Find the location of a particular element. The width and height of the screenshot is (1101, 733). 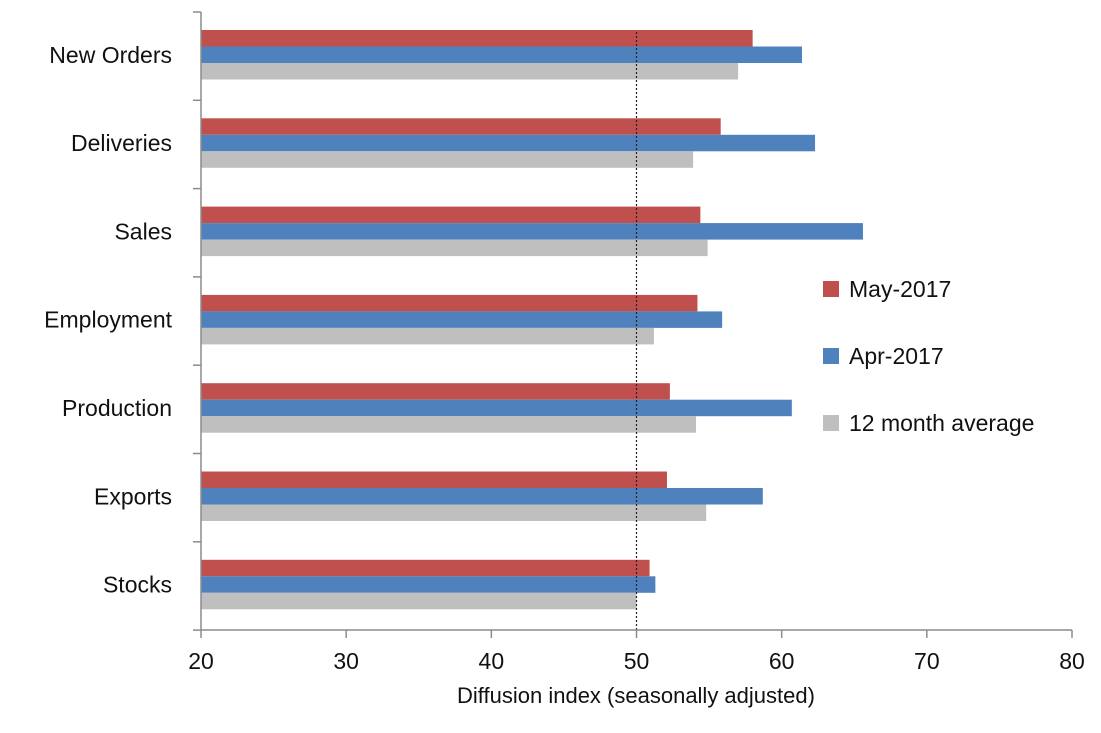

bar-employment-may-2017 is located at coordinates (449, 303).